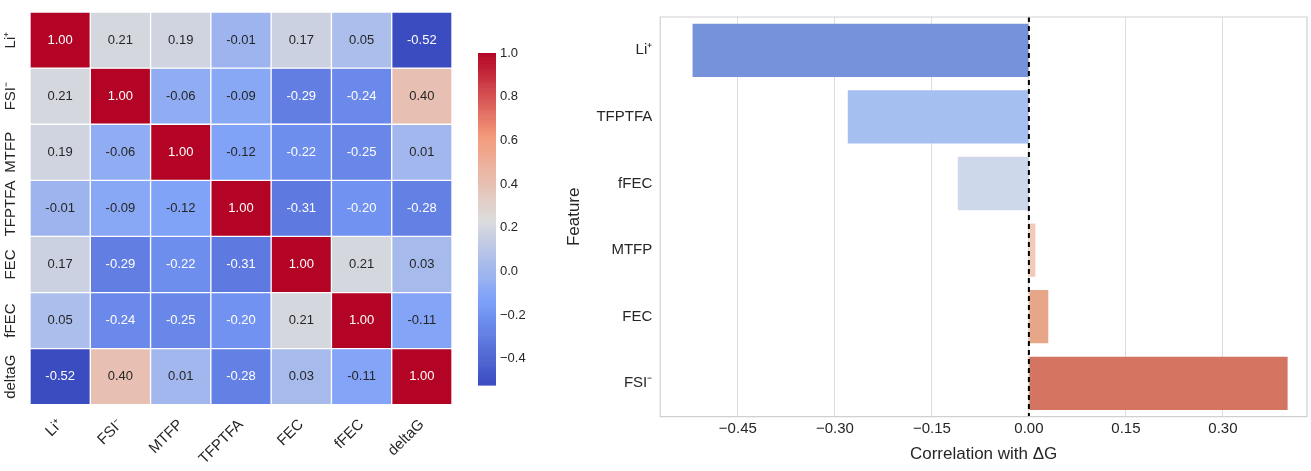  Describe the element at coordinates (509, 270) in the screenshot. I see `color-bar-label: 0.0` at that location.